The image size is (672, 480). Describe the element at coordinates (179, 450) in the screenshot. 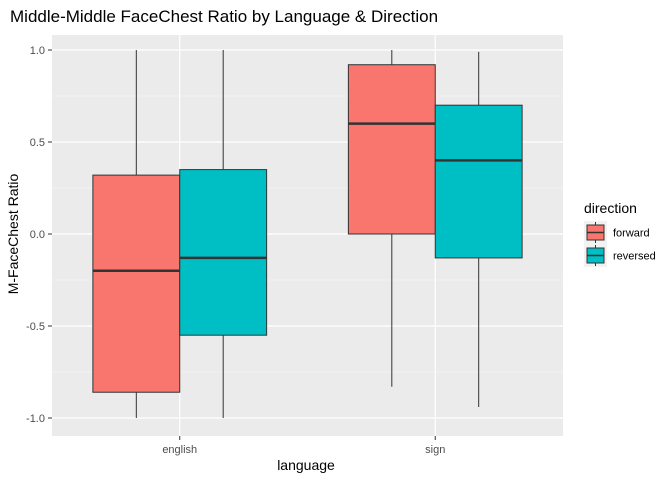

I see `x-tick-label: english` at that location.